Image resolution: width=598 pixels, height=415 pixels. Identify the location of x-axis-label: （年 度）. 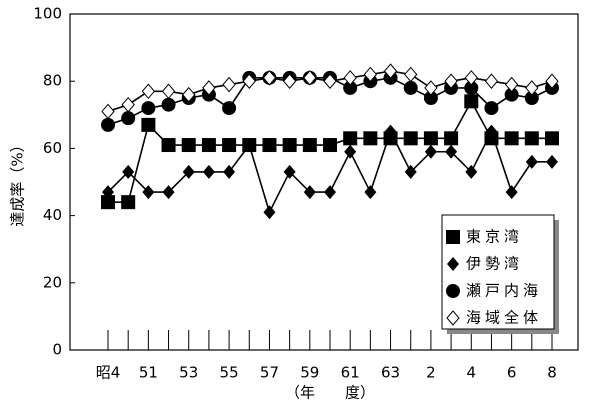
(330, 393).